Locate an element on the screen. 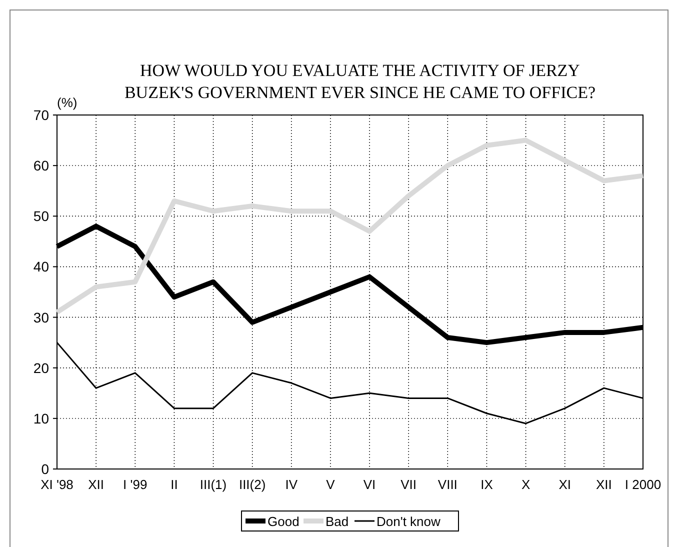 Image resolution: width=677 pixels, height=547 pixels. y-tick-label: 0 is located at coordinates (45, 469).